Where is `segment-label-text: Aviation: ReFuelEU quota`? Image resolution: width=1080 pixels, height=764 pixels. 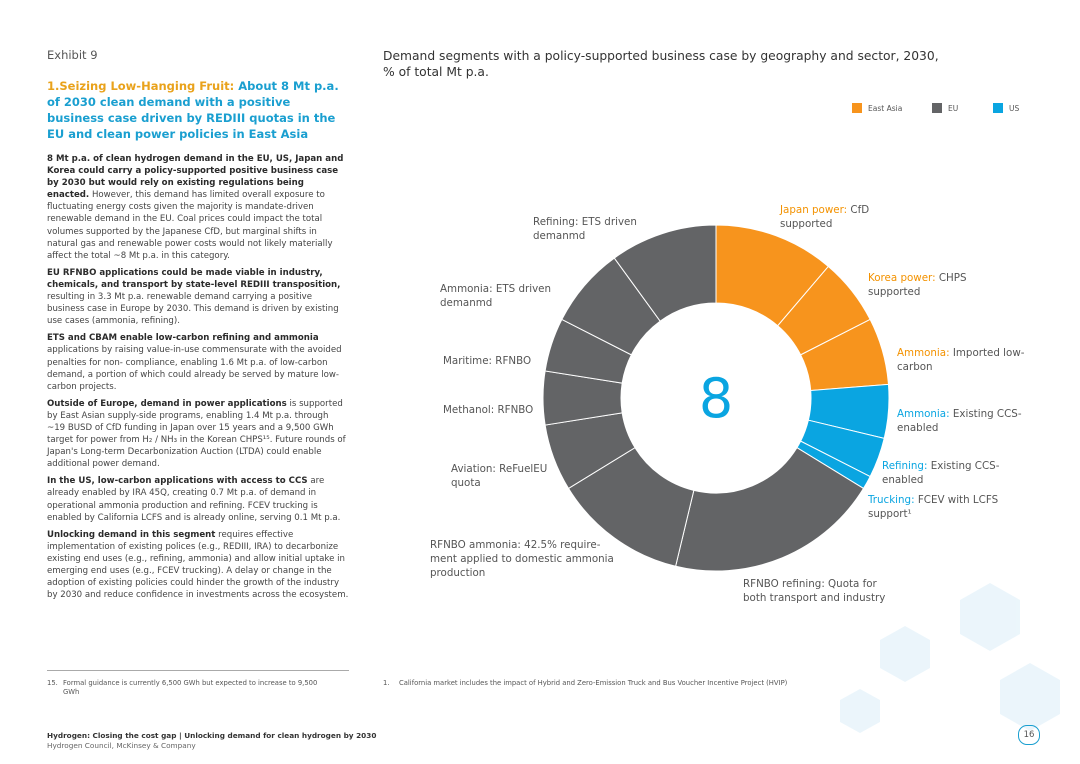
segment-label-text: Aviation: ReFuelEU quota is located at coordinates (499, 476).